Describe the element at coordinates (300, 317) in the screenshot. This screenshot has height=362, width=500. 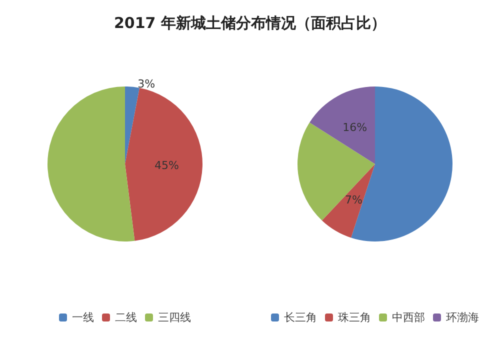
I see `legend-label: 长三角` at that location.